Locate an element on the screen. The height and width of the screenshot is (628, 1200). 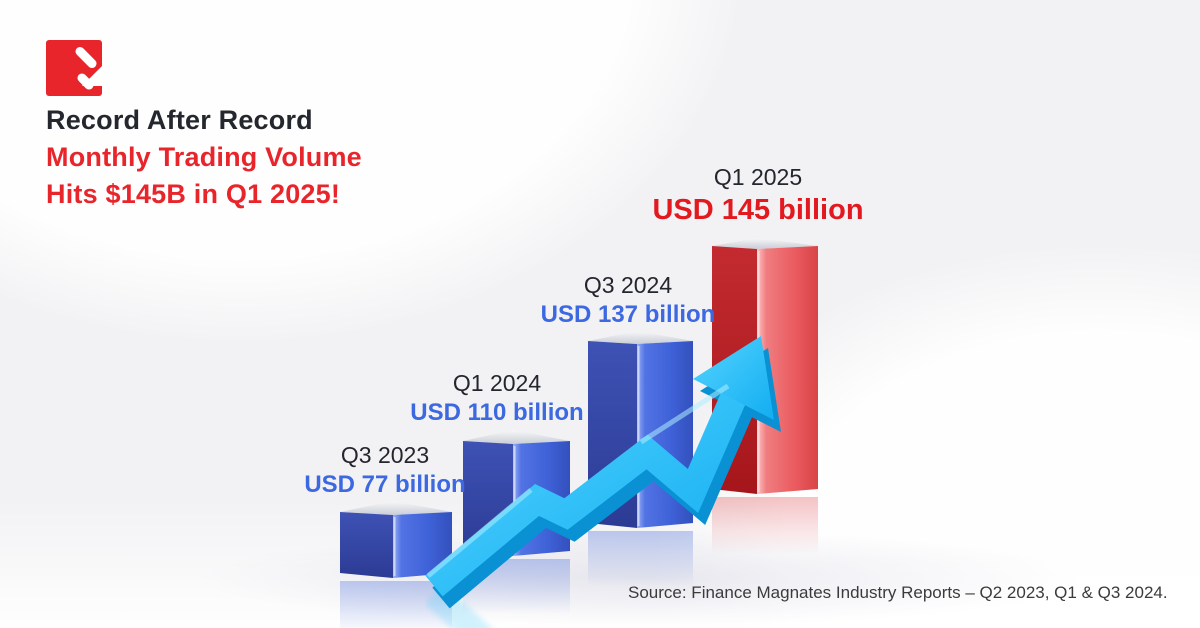
growth-trend-arrow is located at coordinates (602, 482).